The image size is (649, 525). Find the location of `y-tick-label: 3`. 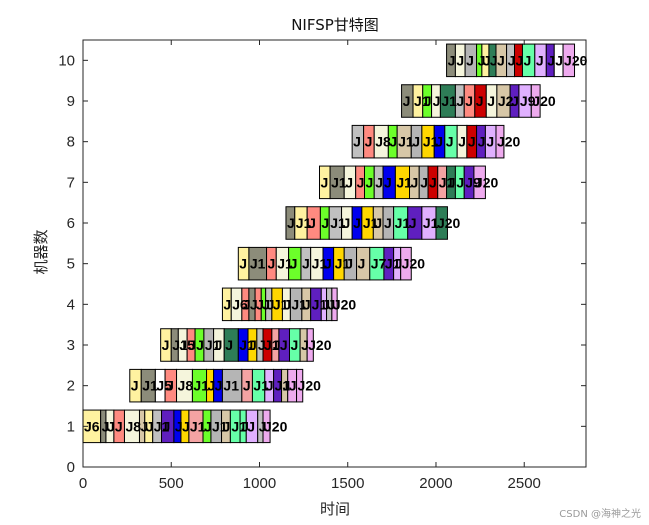

y-tick-label: 3 is located at coordinates (71, 345).